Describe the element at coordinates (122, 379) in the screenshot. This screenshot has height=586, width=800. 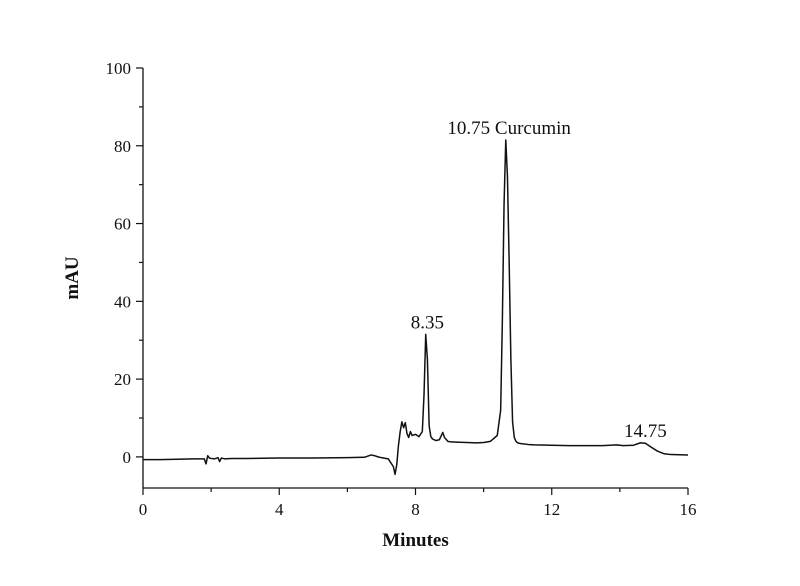
I see `y-tick-label: 20` at that location.